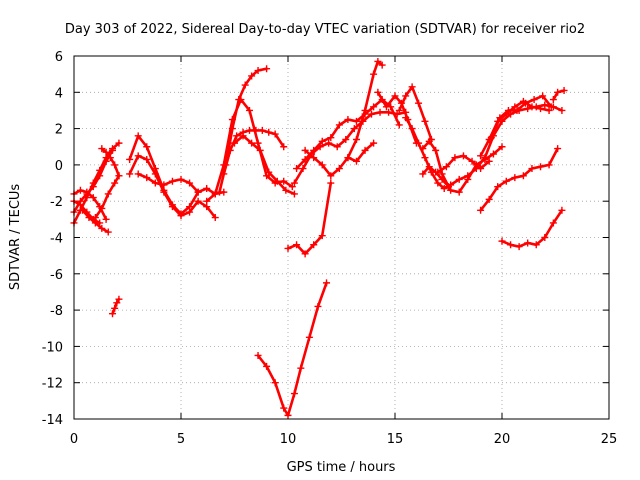  What do you see at coordinates (395, 439) in the screenshot?
I see `x-tick-label: 15` at bounding box center [395, 439].